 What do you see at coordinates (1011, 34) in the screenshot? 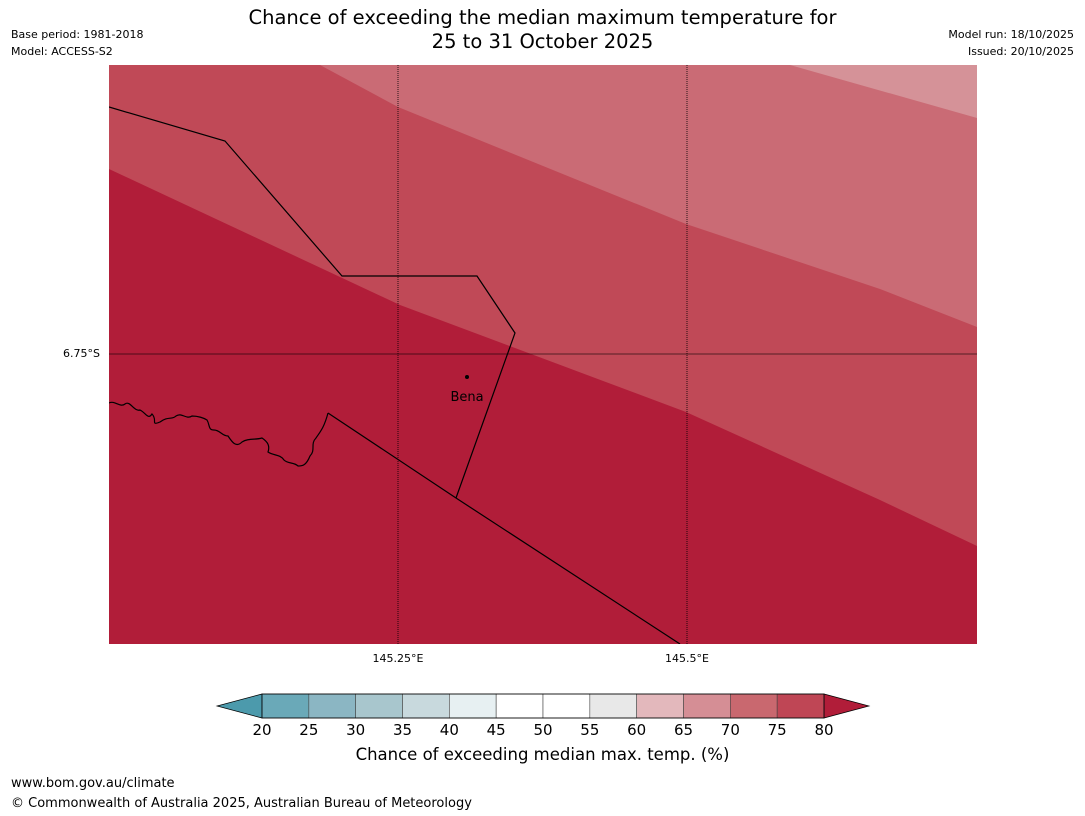
I see `model-run-text: Model run: 18/10/2025` at bounding box center [1011, 34].